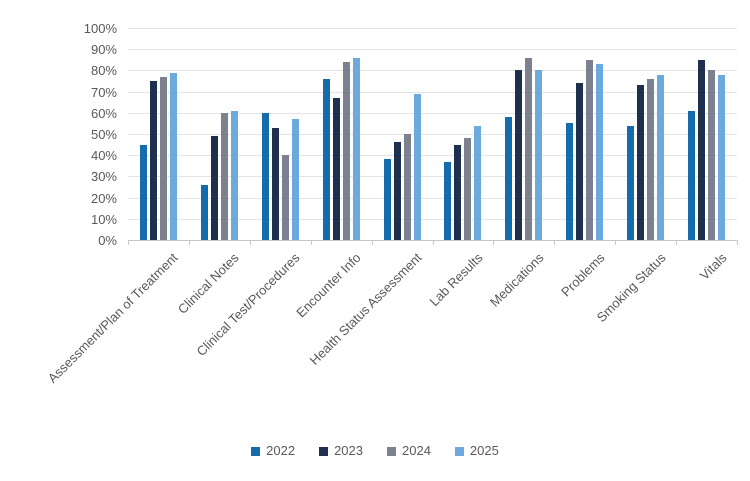 The image size is (750, 481). Describe the element at coordinates (103, 50) in the screenshot. I see `y-axis-tick-label: 90%` at that location.